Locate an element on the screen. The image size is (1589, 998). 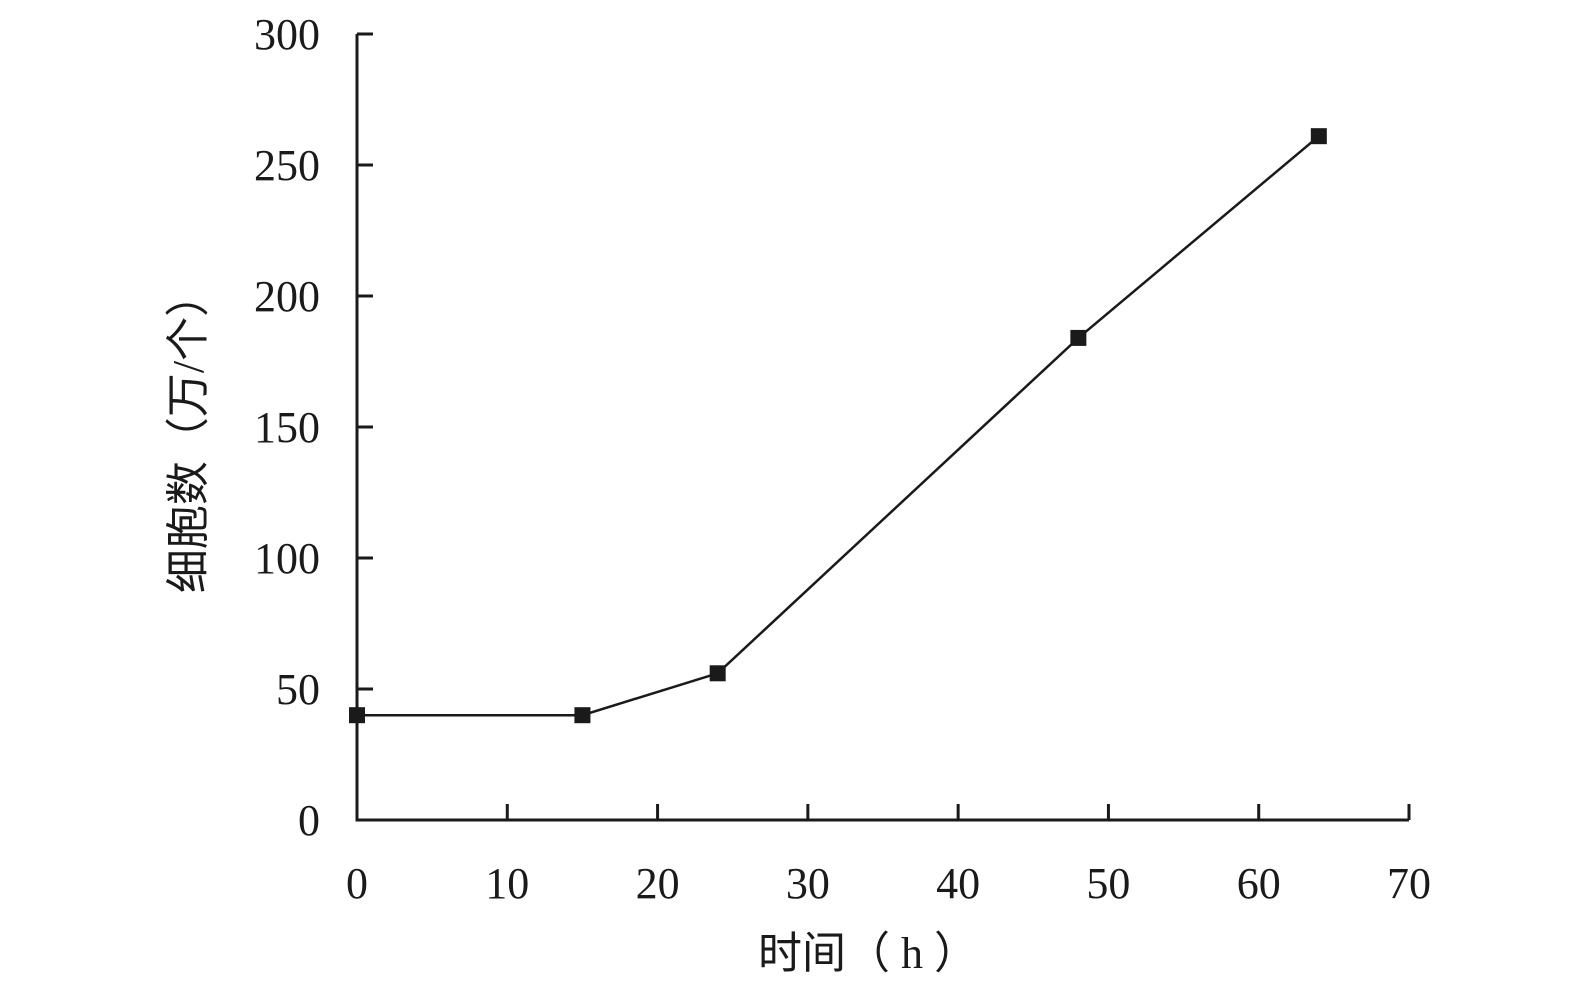
y-tick-label: 300 is located at coordinates (287, 34).